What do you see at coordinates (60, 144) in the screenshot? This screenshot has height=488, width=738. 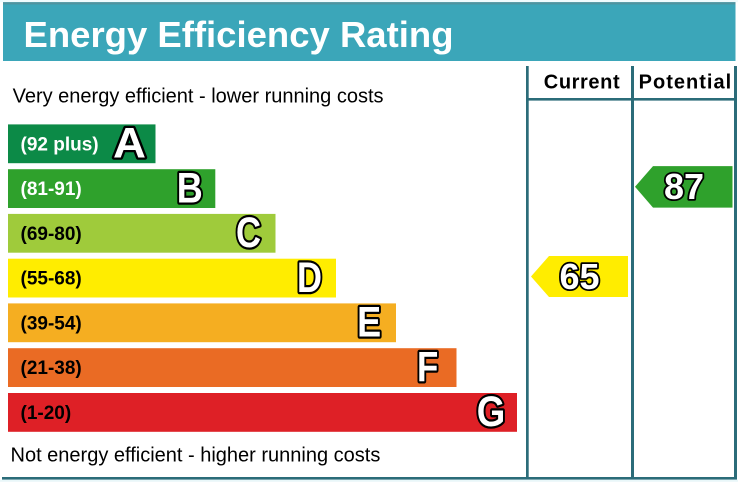 I see `svg-text: (92 plus)` at bounding box center [60, 144].